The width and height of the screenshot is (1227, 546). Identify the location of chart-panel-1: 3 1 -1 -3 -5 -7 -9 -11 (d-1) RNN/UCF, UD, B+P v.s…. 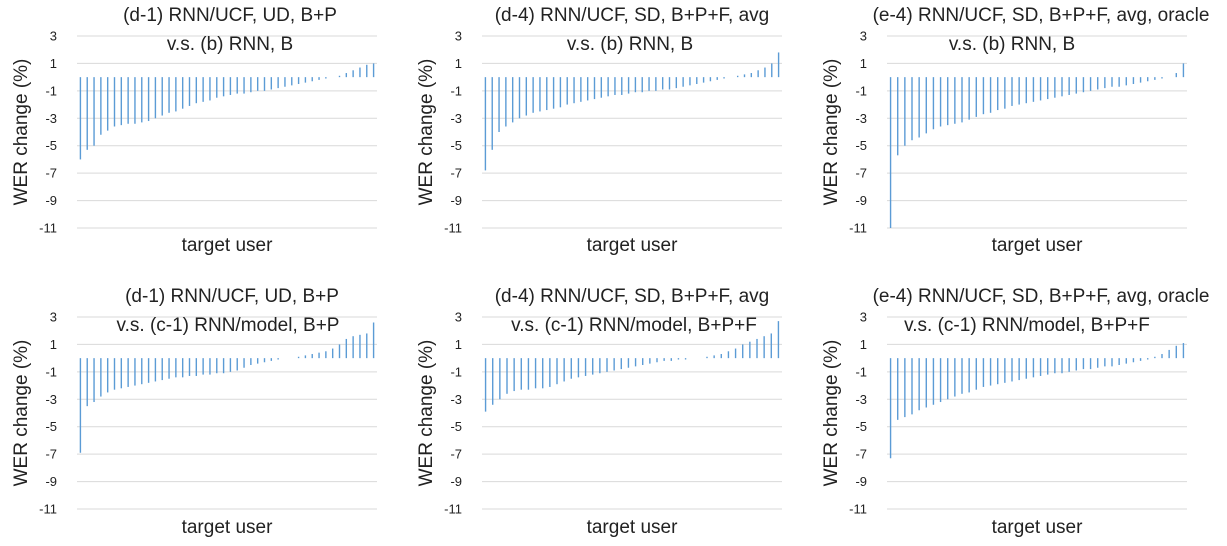
(194, 130).